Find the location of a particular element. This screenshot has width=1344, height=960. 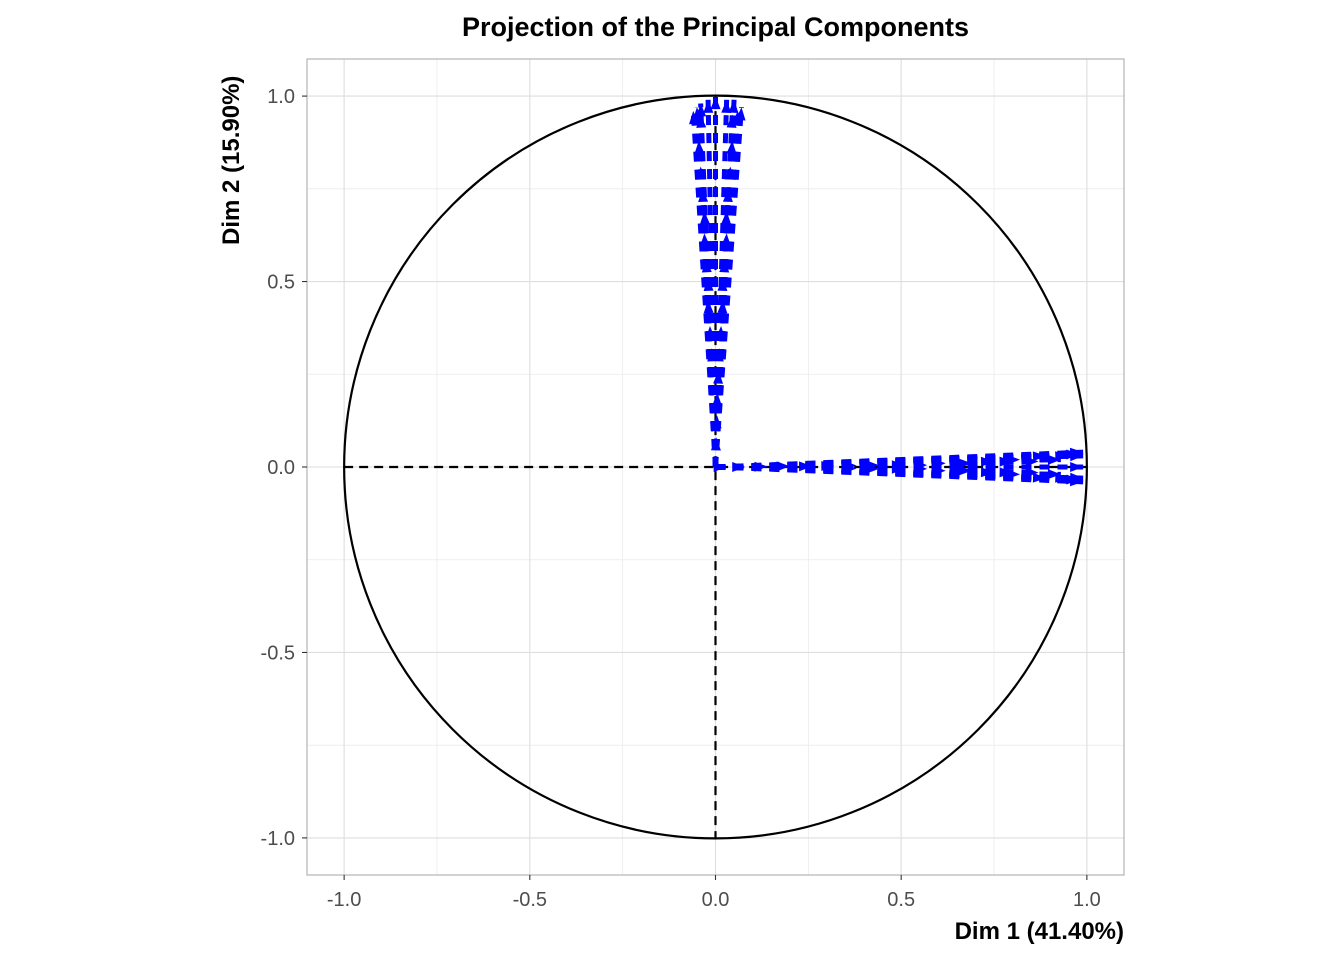

x-axis-title: Dim 1 (41.40%) is located at coordinates (1039, 931).